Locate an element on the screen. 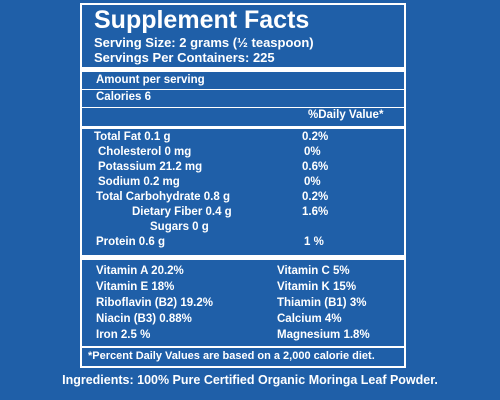 Image resolution: width=500 pixels, height=400 pixels. nutrient-dv: 1 % is located at coordinates (314, 242).